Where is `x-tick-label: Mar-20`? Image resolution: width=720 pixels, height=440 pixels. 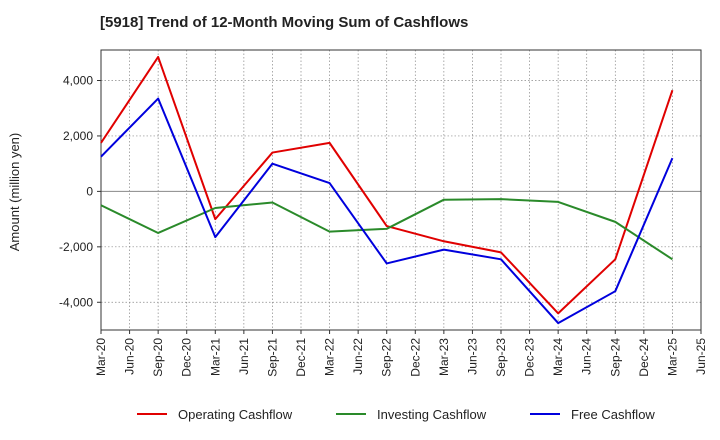 x-tick-label: Mar-20 is located at coordinates (101, 357).